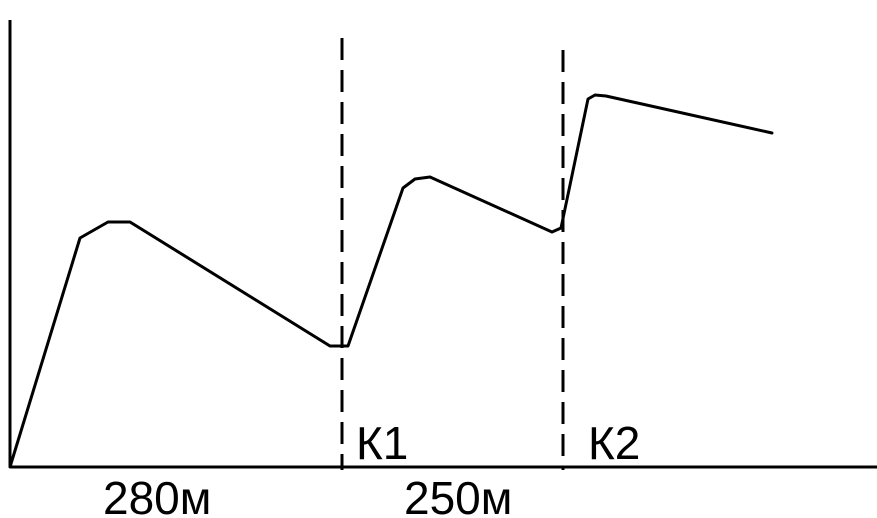  I want to click on segment-length-label-1: 280м, so click(157, 495).